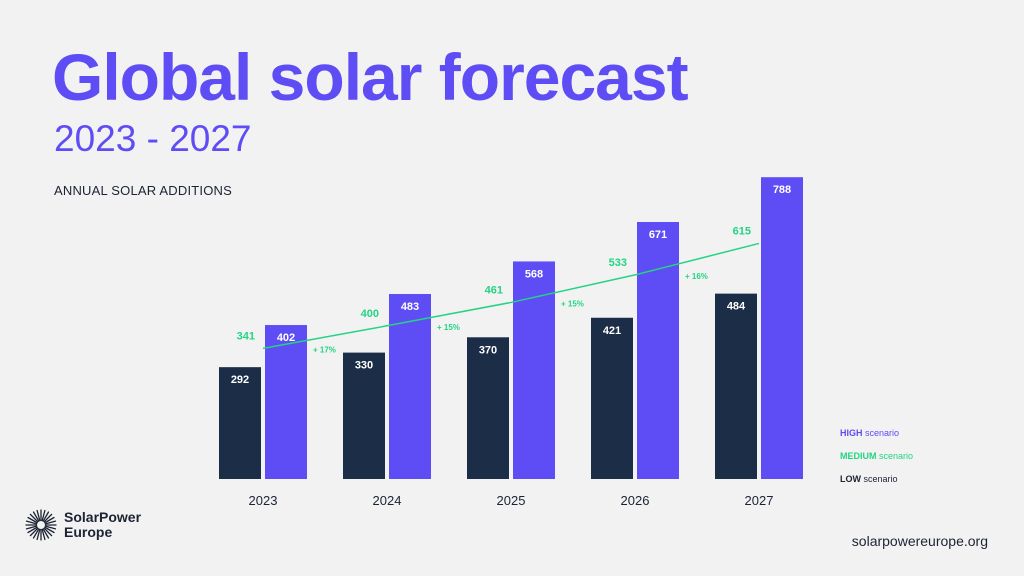 This screenshot has width=1024, height=576. Describe the element at coordinates (850, 479) in the screenshot. I see `legend-low-key: LOW` at that location.